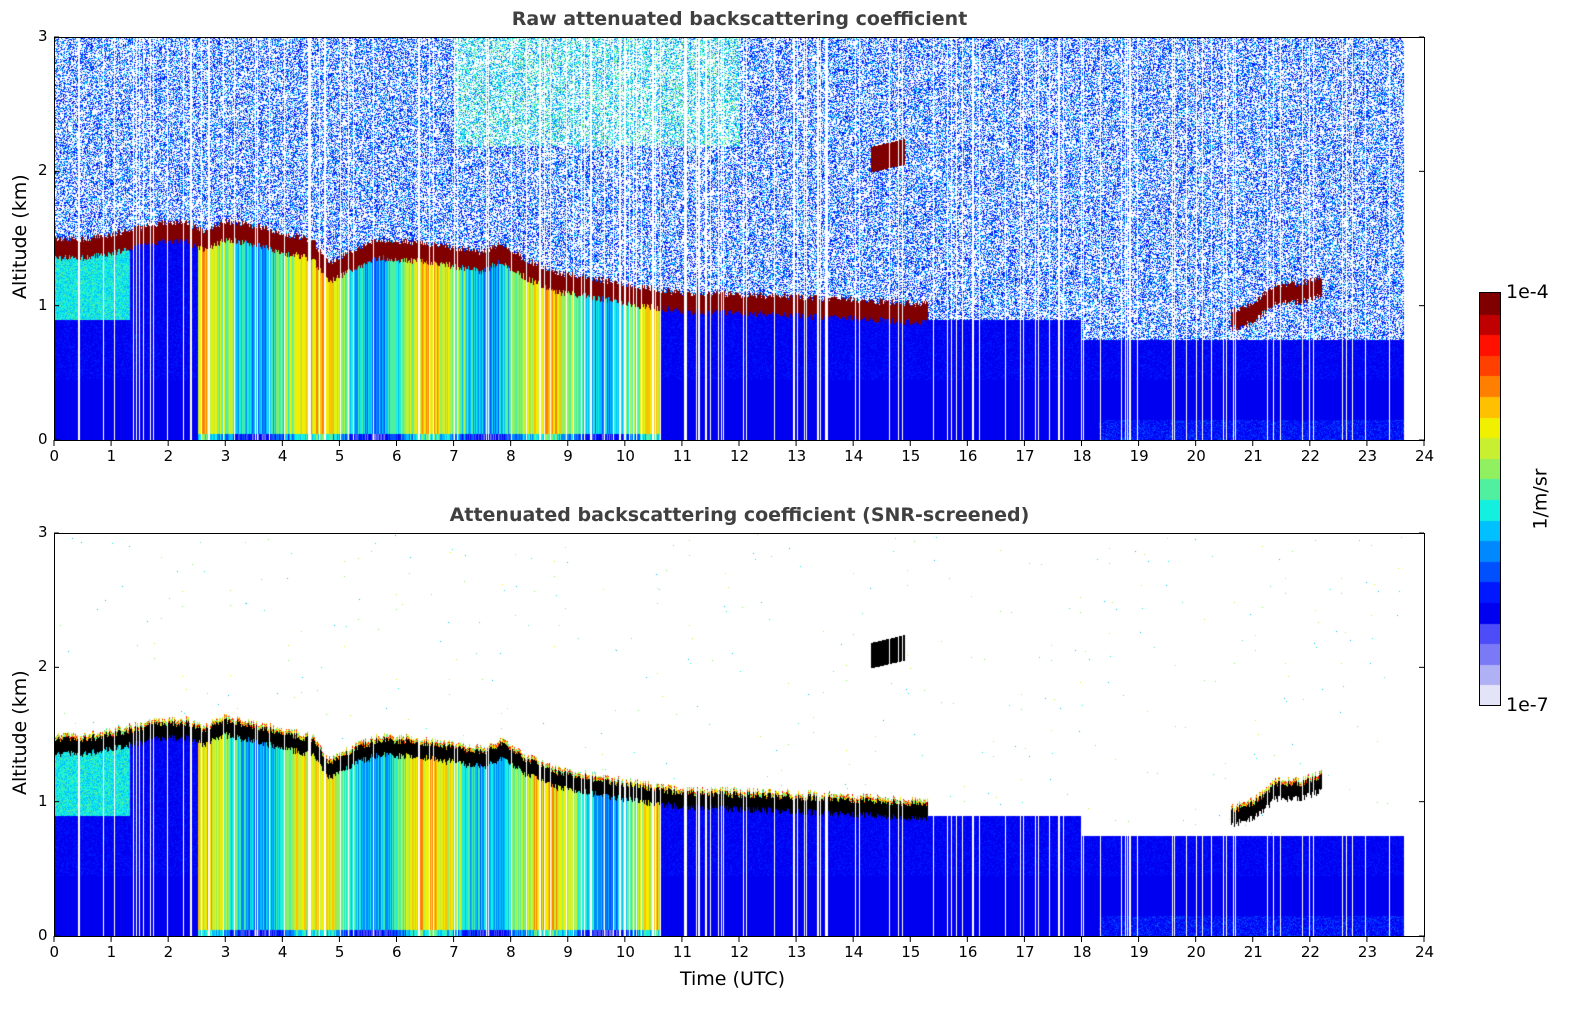  What do you see at coordinates (1540, 499) in the screenshot?
I see `colorbar-unit-label: 1/m/sr` at bounding box center [1540, 499].